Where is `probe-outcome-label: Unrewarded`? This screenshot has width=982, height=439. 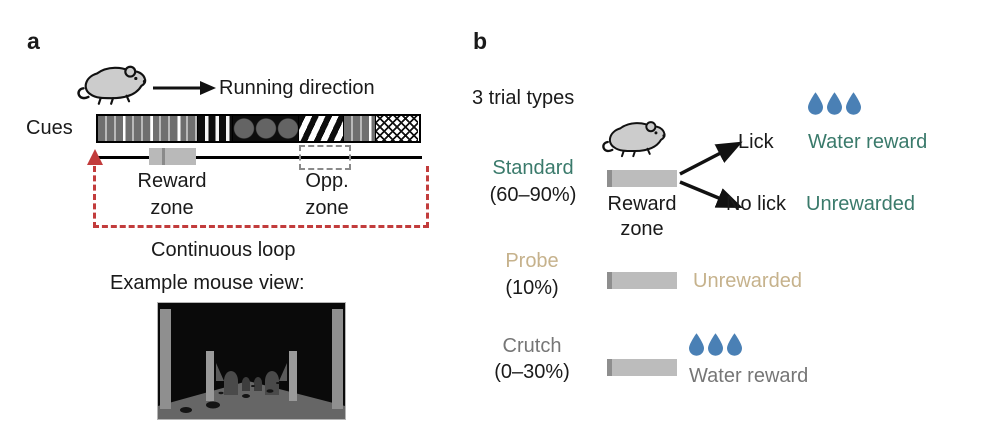
probe-outcome-label: Unrewarded is located at coordinates (747, 281).